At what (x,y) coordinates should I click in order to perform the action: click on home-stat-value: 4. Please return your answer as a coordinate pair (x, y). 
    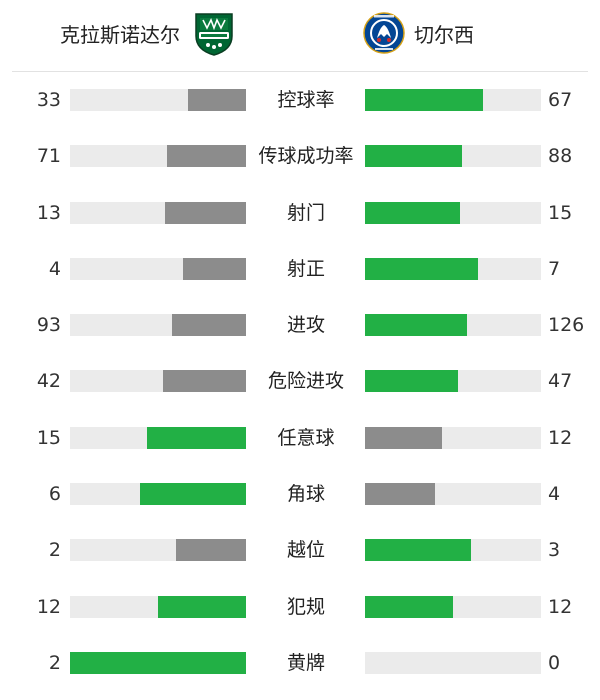
    Looking at the image, I should click on (54, 268).